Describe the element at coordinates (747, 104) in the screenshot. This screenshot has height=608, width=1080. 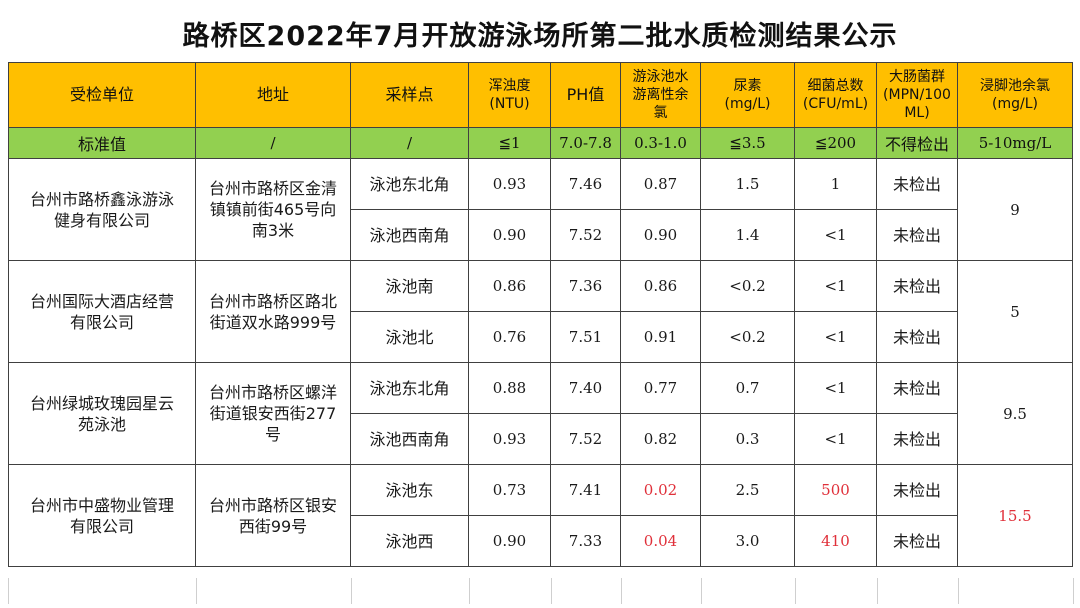
I see `header-urea-unit: (mg/L)` at that location.